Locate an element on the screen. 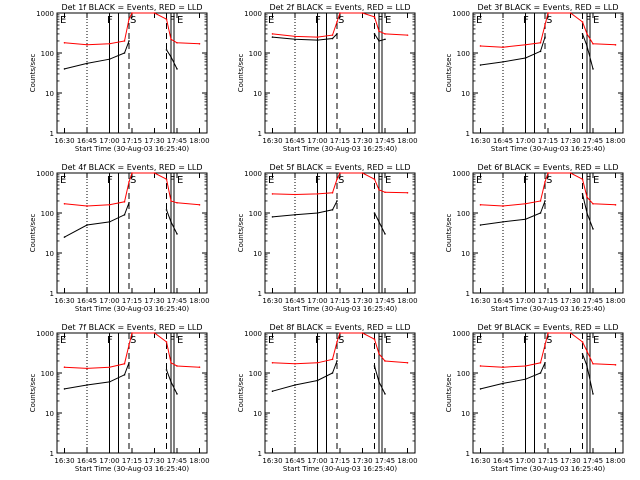 This screenshot has width=640, height=480. panel-title: Det 7f BLACK = Events, RED = LLD is located at coordinates (131, 327).